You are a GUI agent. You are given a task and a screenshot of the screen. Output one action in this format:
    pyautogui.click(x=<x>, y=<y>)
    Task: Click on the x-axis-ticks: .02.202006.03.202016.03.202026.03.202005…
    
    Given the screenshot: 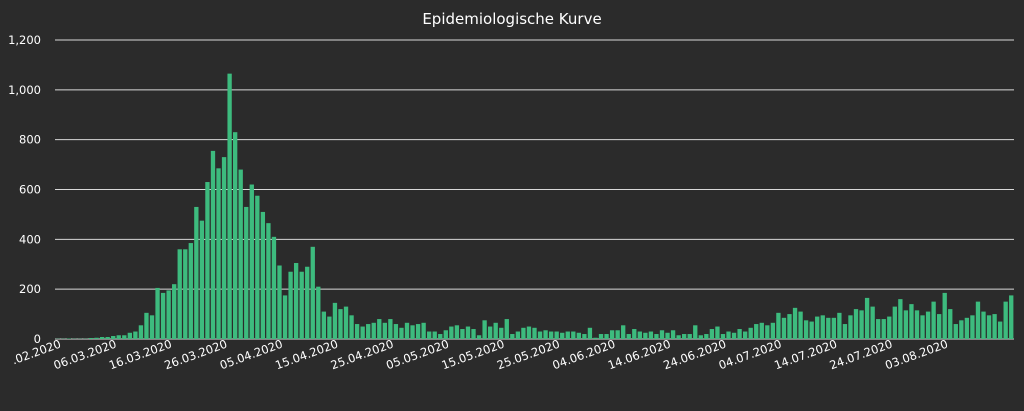 What is the action you would take?
    pyautogui.click(x=480, y=355)
    